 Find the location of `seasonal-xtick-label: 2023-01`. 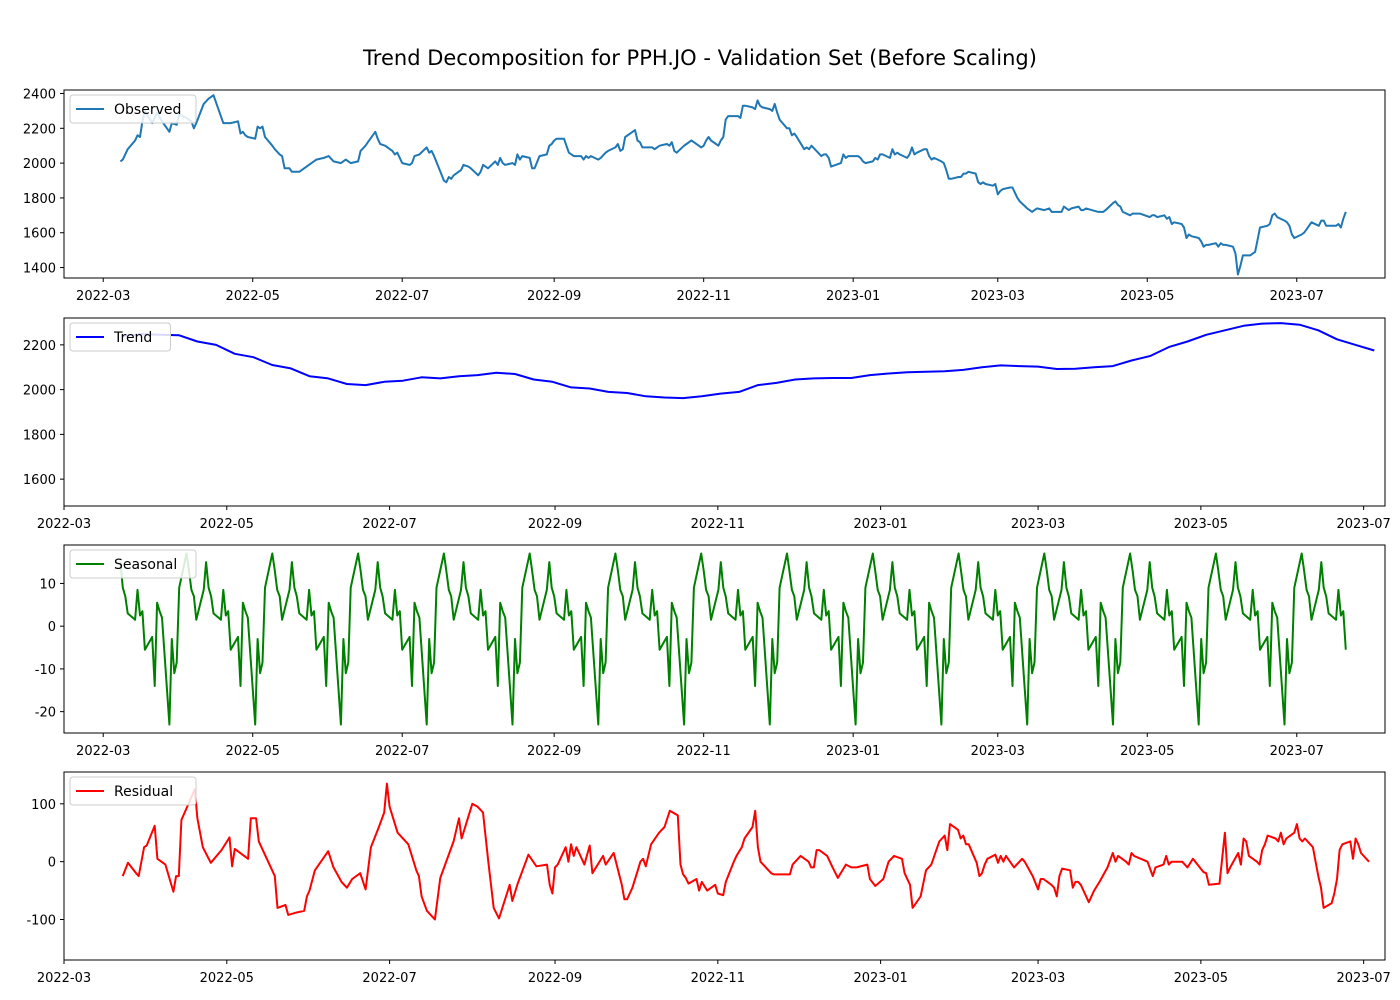

seasonal-xtick-label: 2023-01 is located at coordinates (853, 751).